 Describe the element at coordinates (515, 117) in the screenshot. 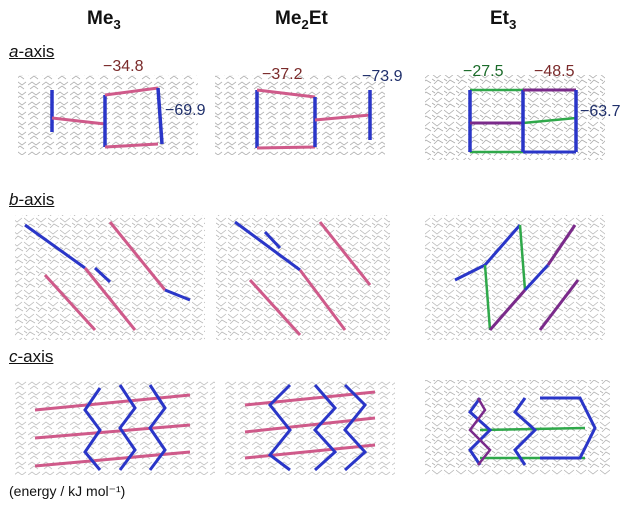

I see `panel-et3-a-axis` at that location.